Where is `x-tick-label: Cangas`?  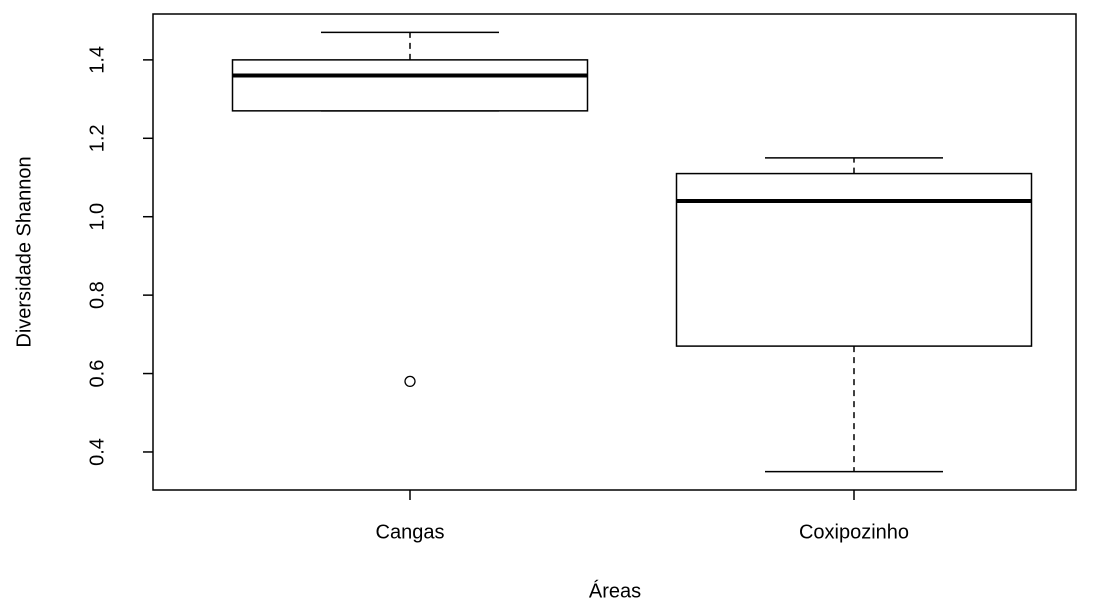 x-tick-label: Cangas is located at coordinates (410, 532).